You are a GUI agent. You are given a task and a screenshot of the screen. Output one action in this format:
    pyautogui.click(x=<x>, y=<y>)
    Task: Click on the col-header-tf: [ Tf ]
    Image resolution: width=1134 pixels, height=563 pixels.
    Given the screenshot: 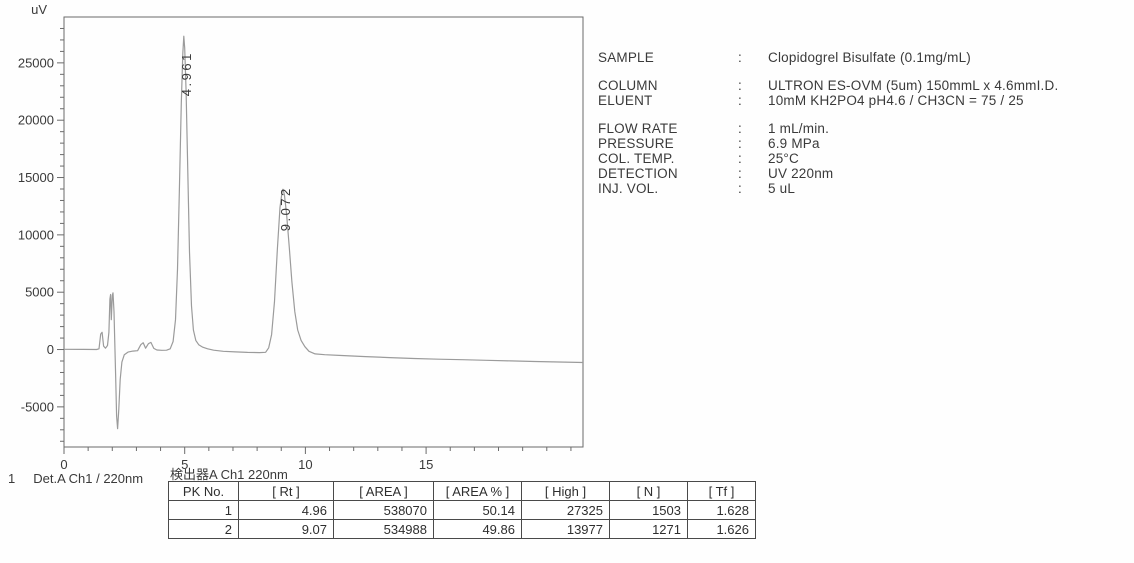 What is the action you would take?
    pyautogui.click(x=721, y=491)
    